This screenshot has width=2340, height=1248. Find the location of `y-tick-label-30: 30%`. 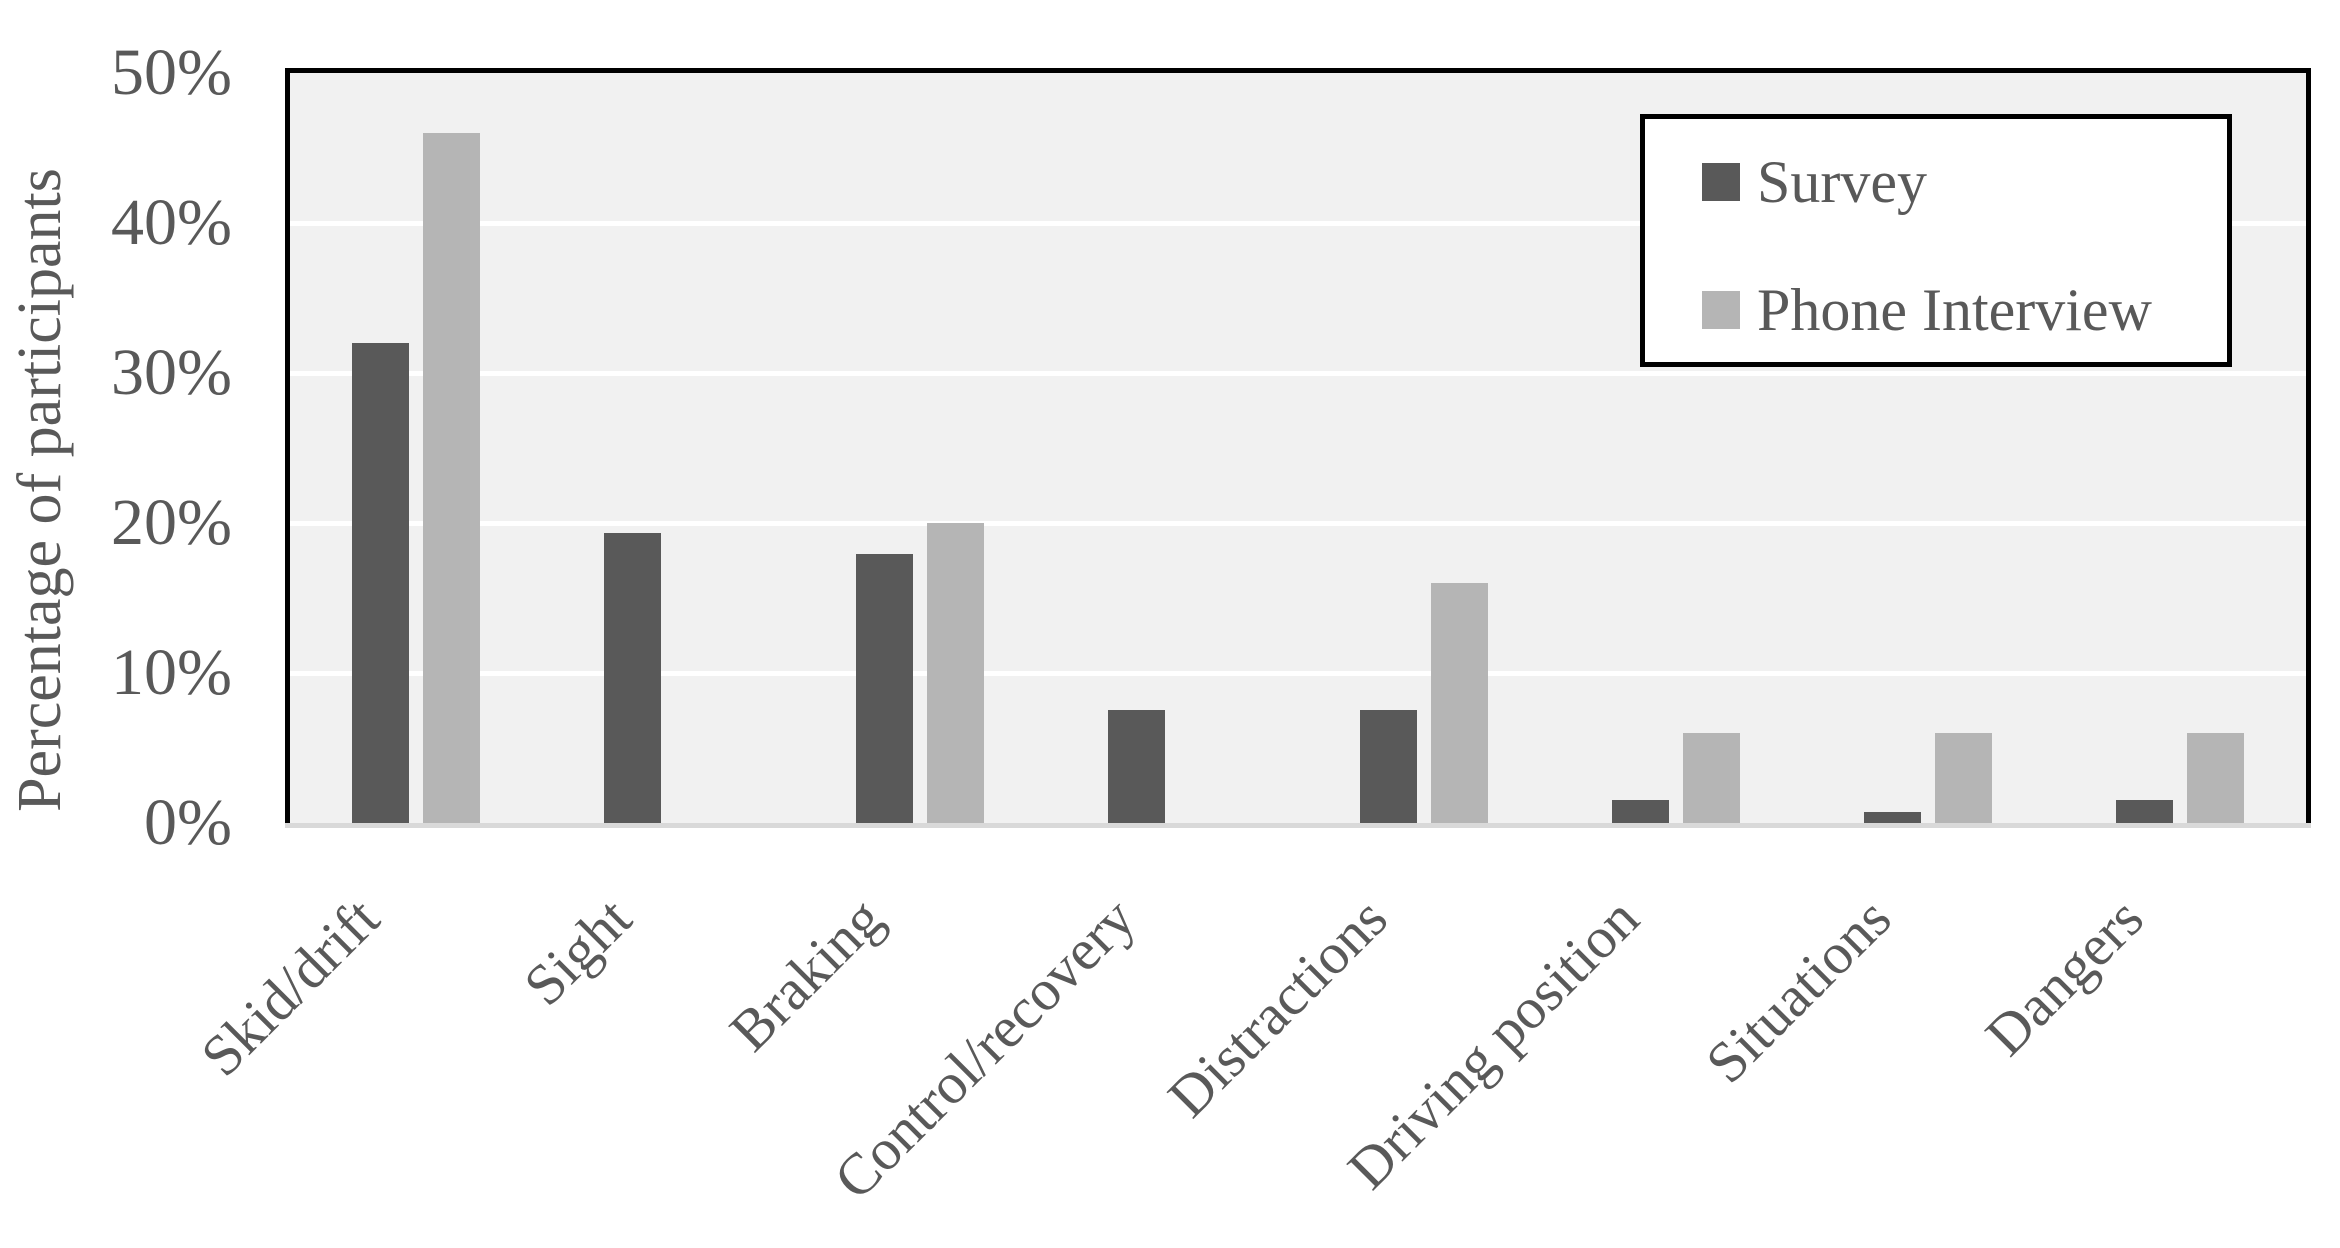

y-tick-label-30: 30% is located at coordinates (171, 372).